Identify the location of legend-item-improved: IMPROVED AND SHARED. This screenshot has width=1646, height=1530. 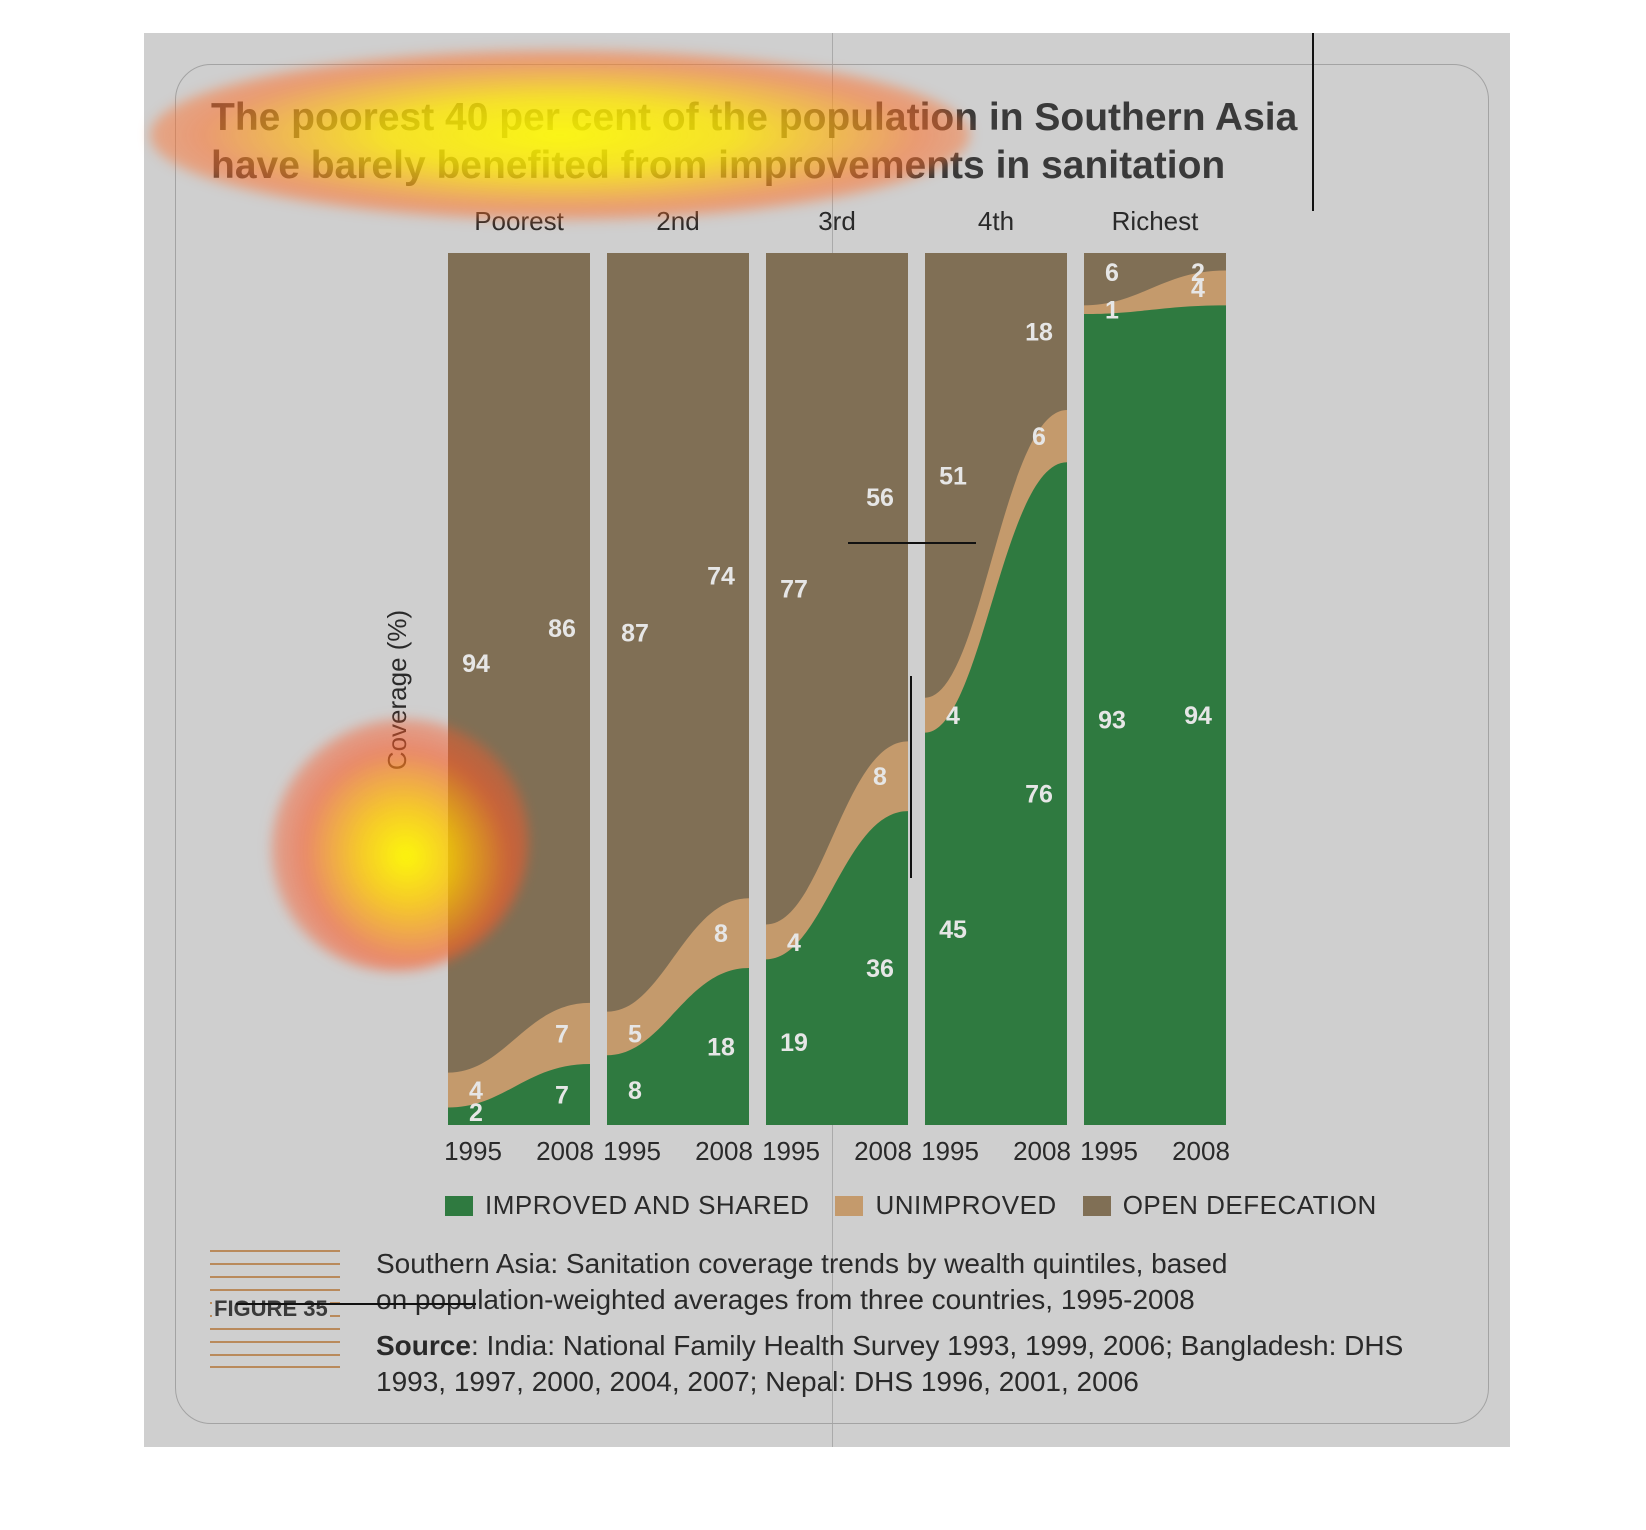
(627, 1205).